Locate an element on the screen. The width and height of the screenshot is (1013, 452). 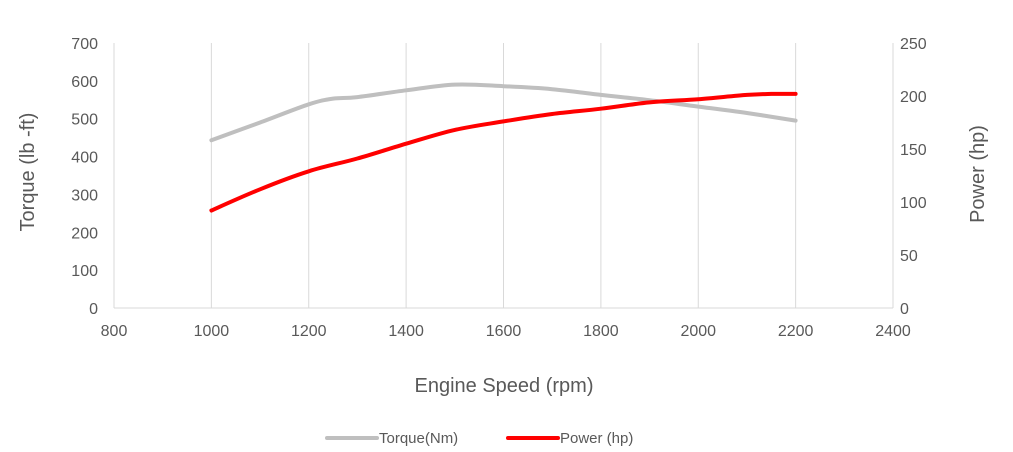
x-tick-label: 1600 is located at coordinates (504, 331).